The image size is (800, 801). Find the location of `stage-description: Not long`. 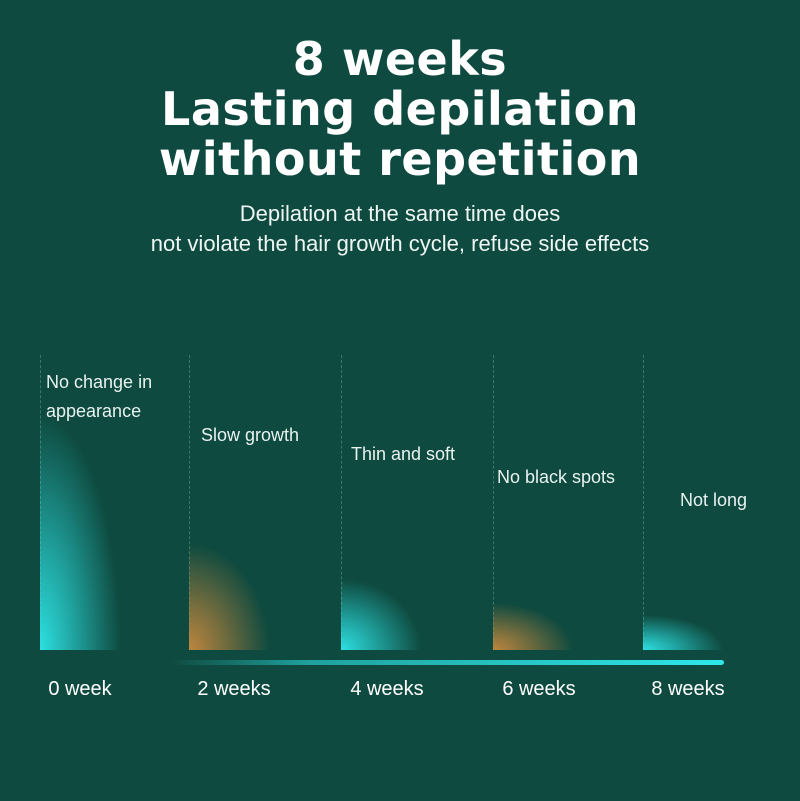

stage-description: Not long is located at coordinates (713, 500).